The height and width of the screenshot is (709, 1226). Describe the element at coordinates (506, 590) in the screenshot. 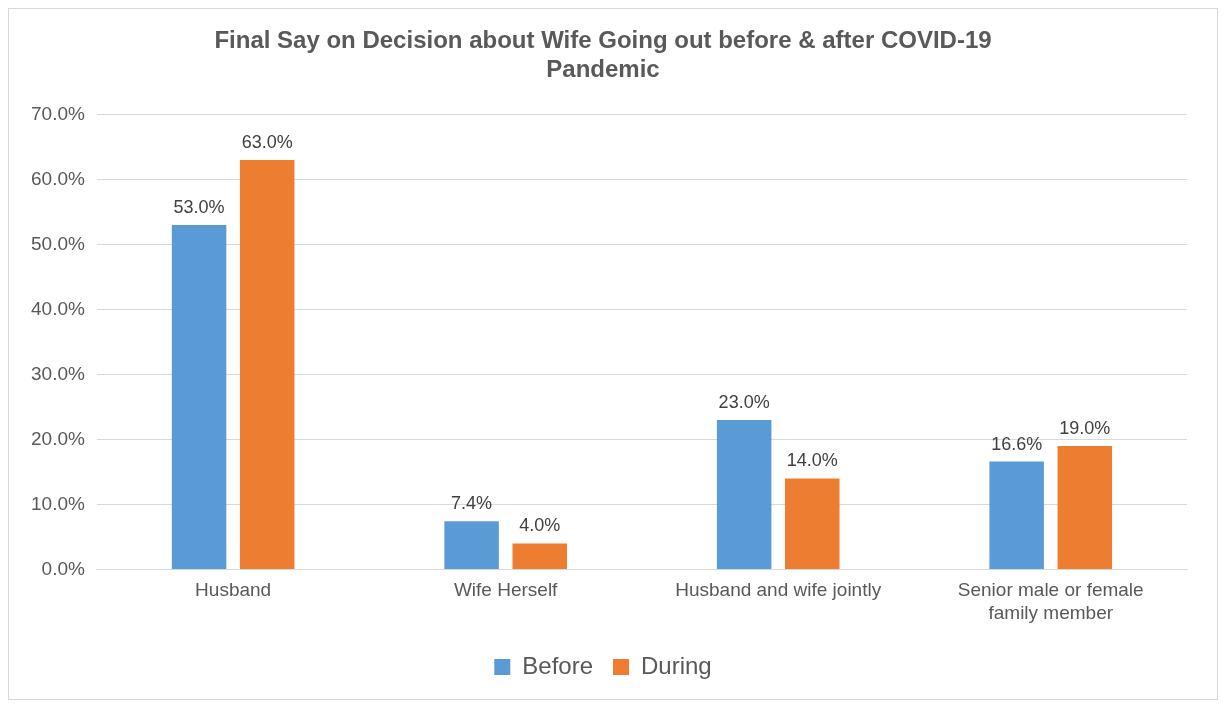

I see `x-tick-label: Wife Herself` at that location.